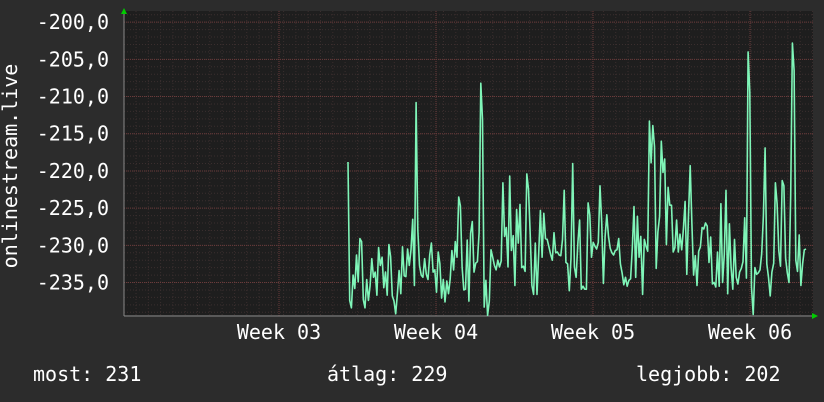  What do you see at coordinates (815, 316) in the screenshot?
I see `x-axis-arrow-icon` at bounding box center [815, 316].